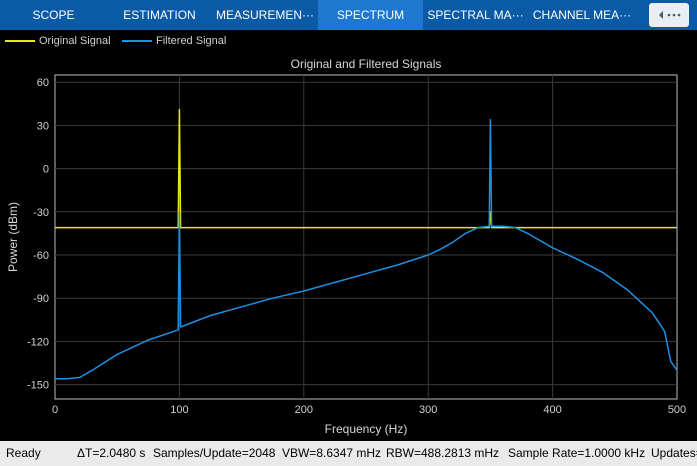 This screenshot has width=697, height=466. What do you see at coordinates (41, 213) in the screenshot?
I see `y-tick-label: -30` at bounding box center [41, 213].